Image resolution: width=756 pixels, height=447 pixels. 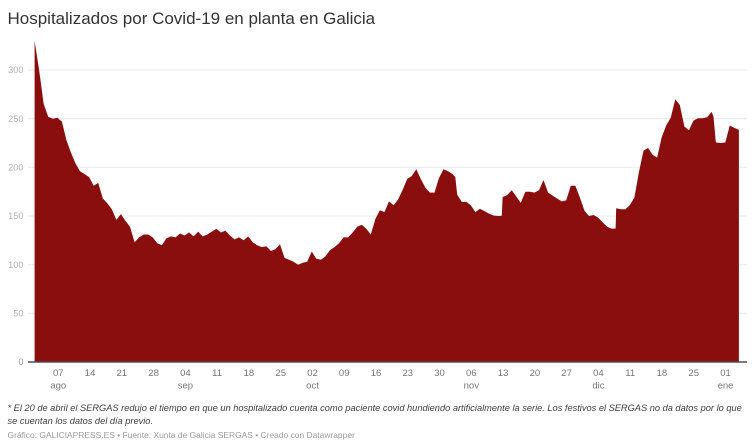 I want to click on svg-text: 14, so click(x=90, y=373).